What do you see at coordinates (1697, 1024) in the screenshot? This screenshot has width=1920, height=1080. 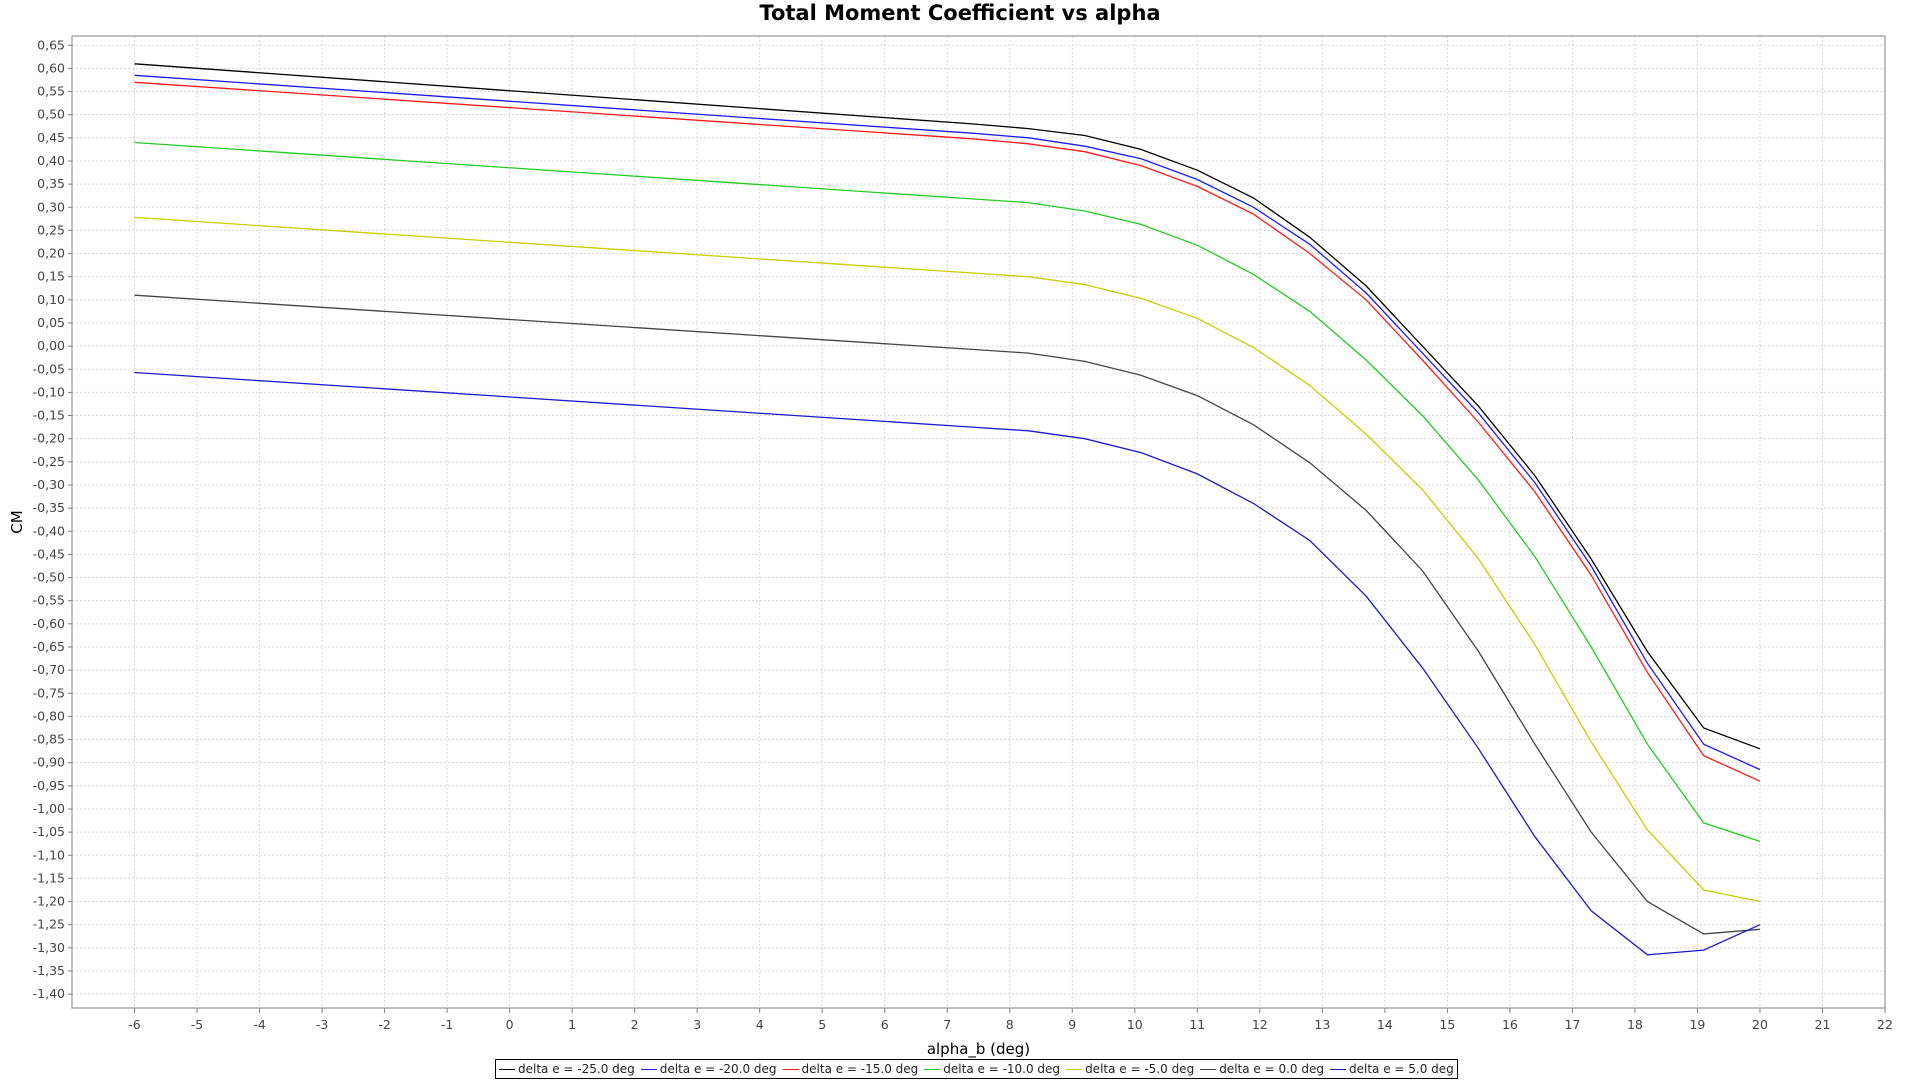 I see `x-tick-label: 19` at bounding box center [1697, 1024].